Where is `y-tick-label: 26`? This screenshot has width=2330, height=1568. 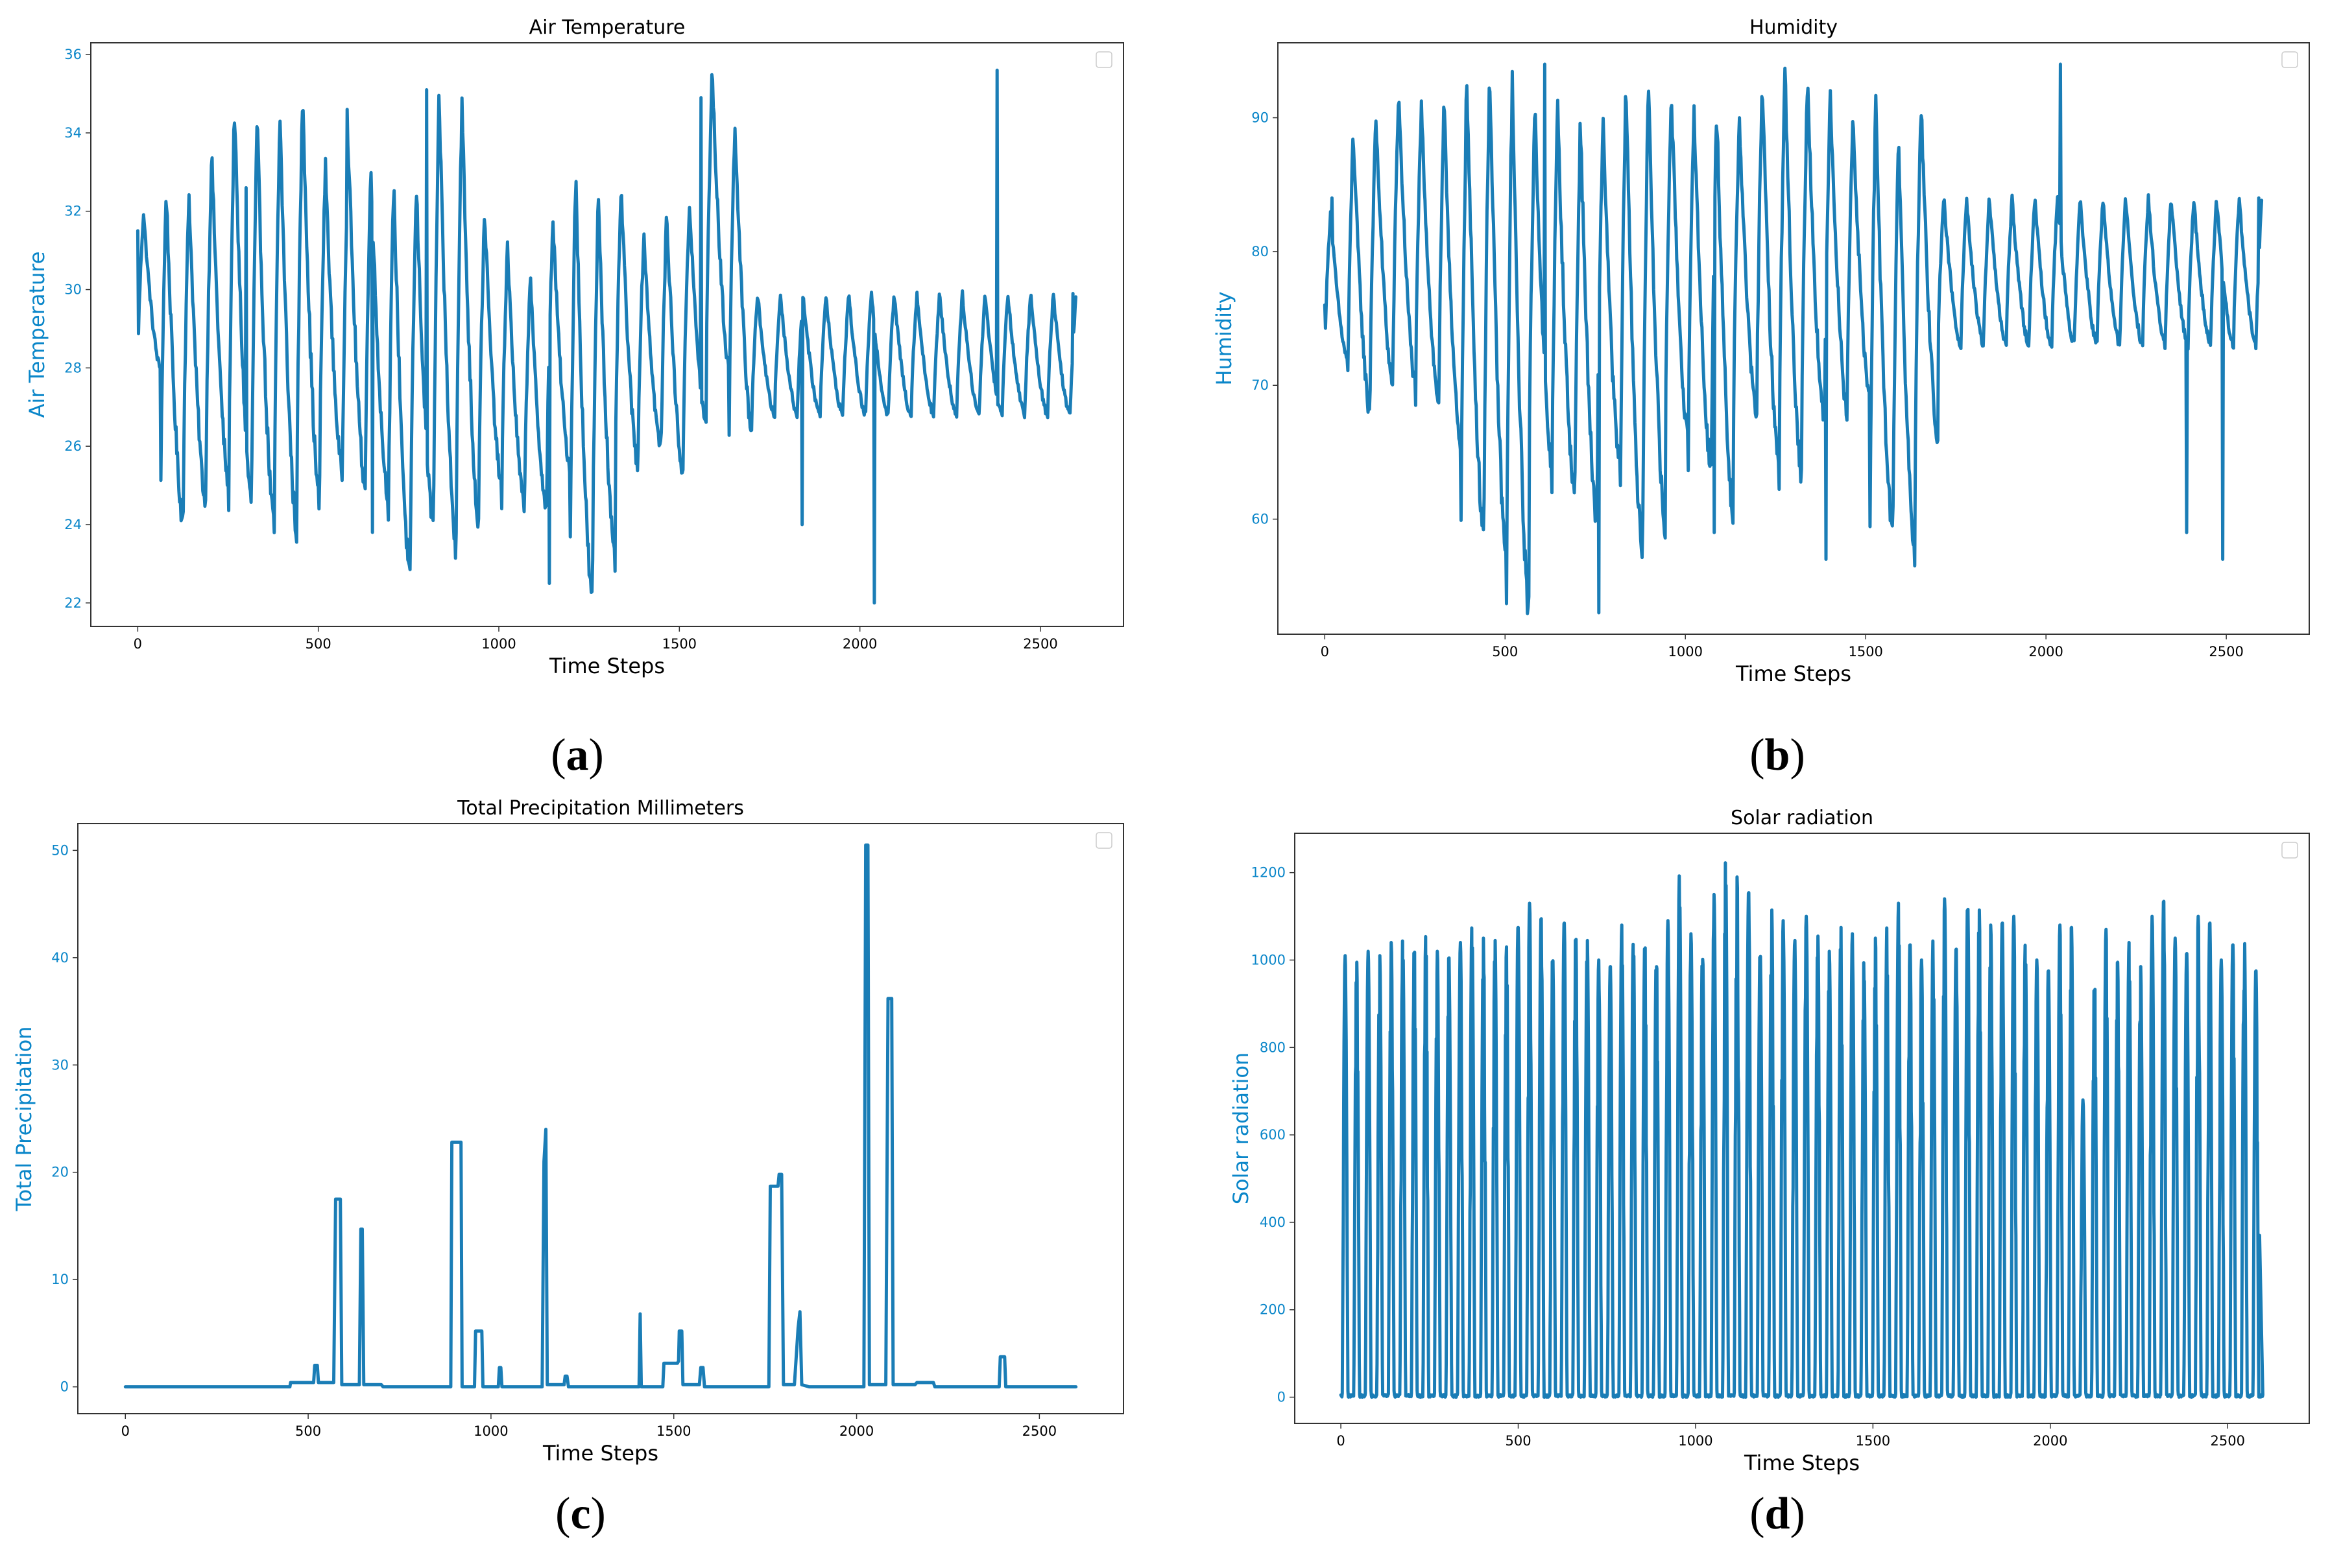 y-tick-label: 26 is located at coordinates (73, 446).